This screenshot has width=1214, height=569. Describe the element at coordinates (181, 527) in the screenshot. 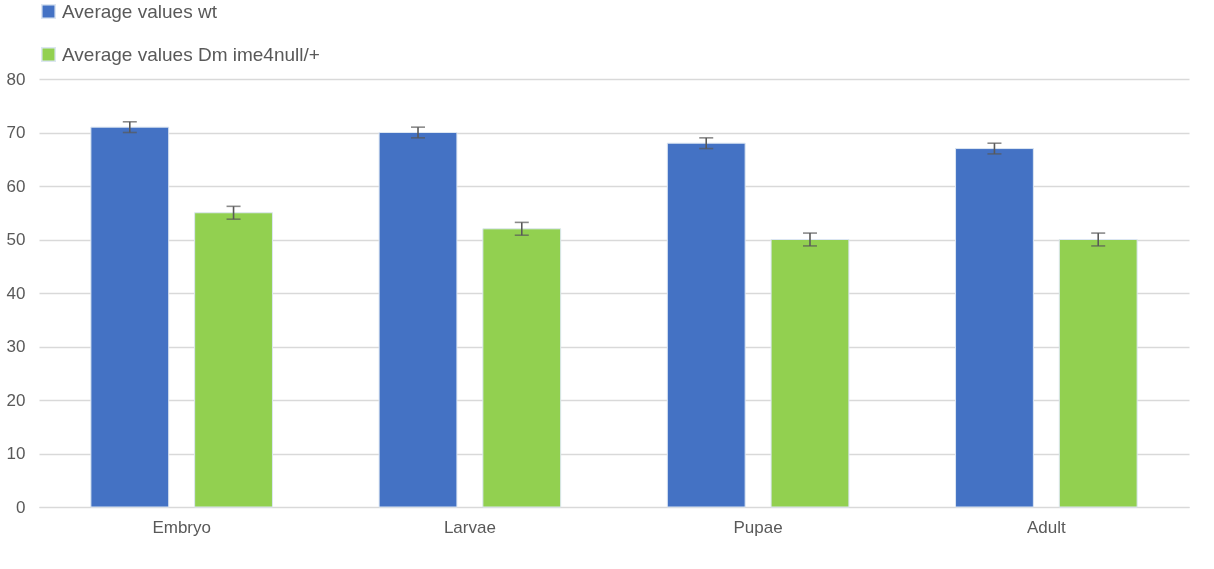

I see `x-tick-label: Embryo` at that location.